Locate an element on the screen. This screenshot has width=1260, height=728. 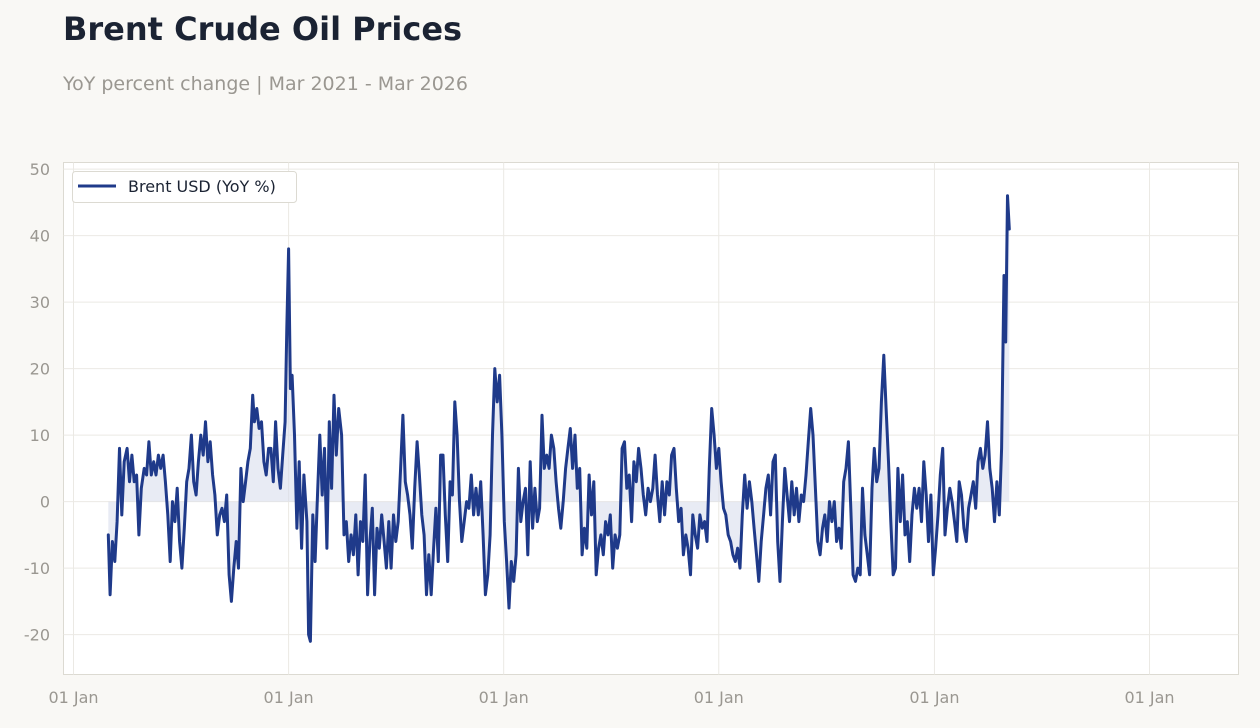
y-tick-label: 50 is located at coordinates (40, 169).